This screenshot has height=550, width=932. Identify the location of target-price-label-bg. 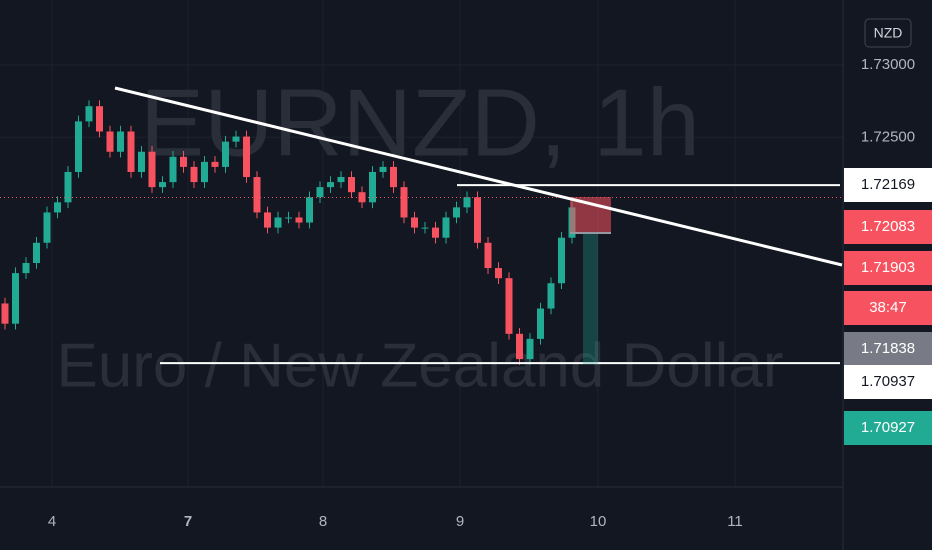
(888, 428).